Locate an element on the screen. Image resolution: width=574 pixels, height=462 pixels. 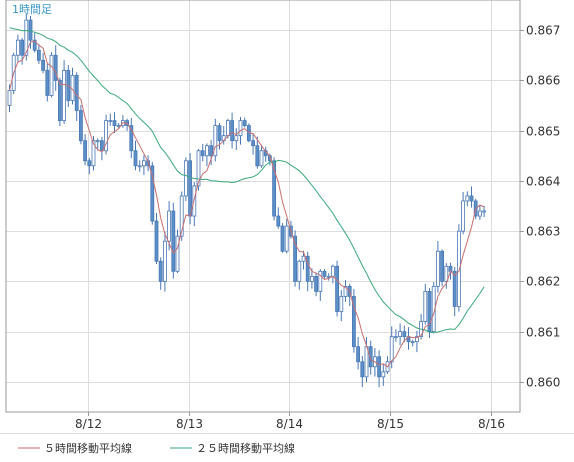
x-tick-label: 8/16 is located at coordinates (491, 424).